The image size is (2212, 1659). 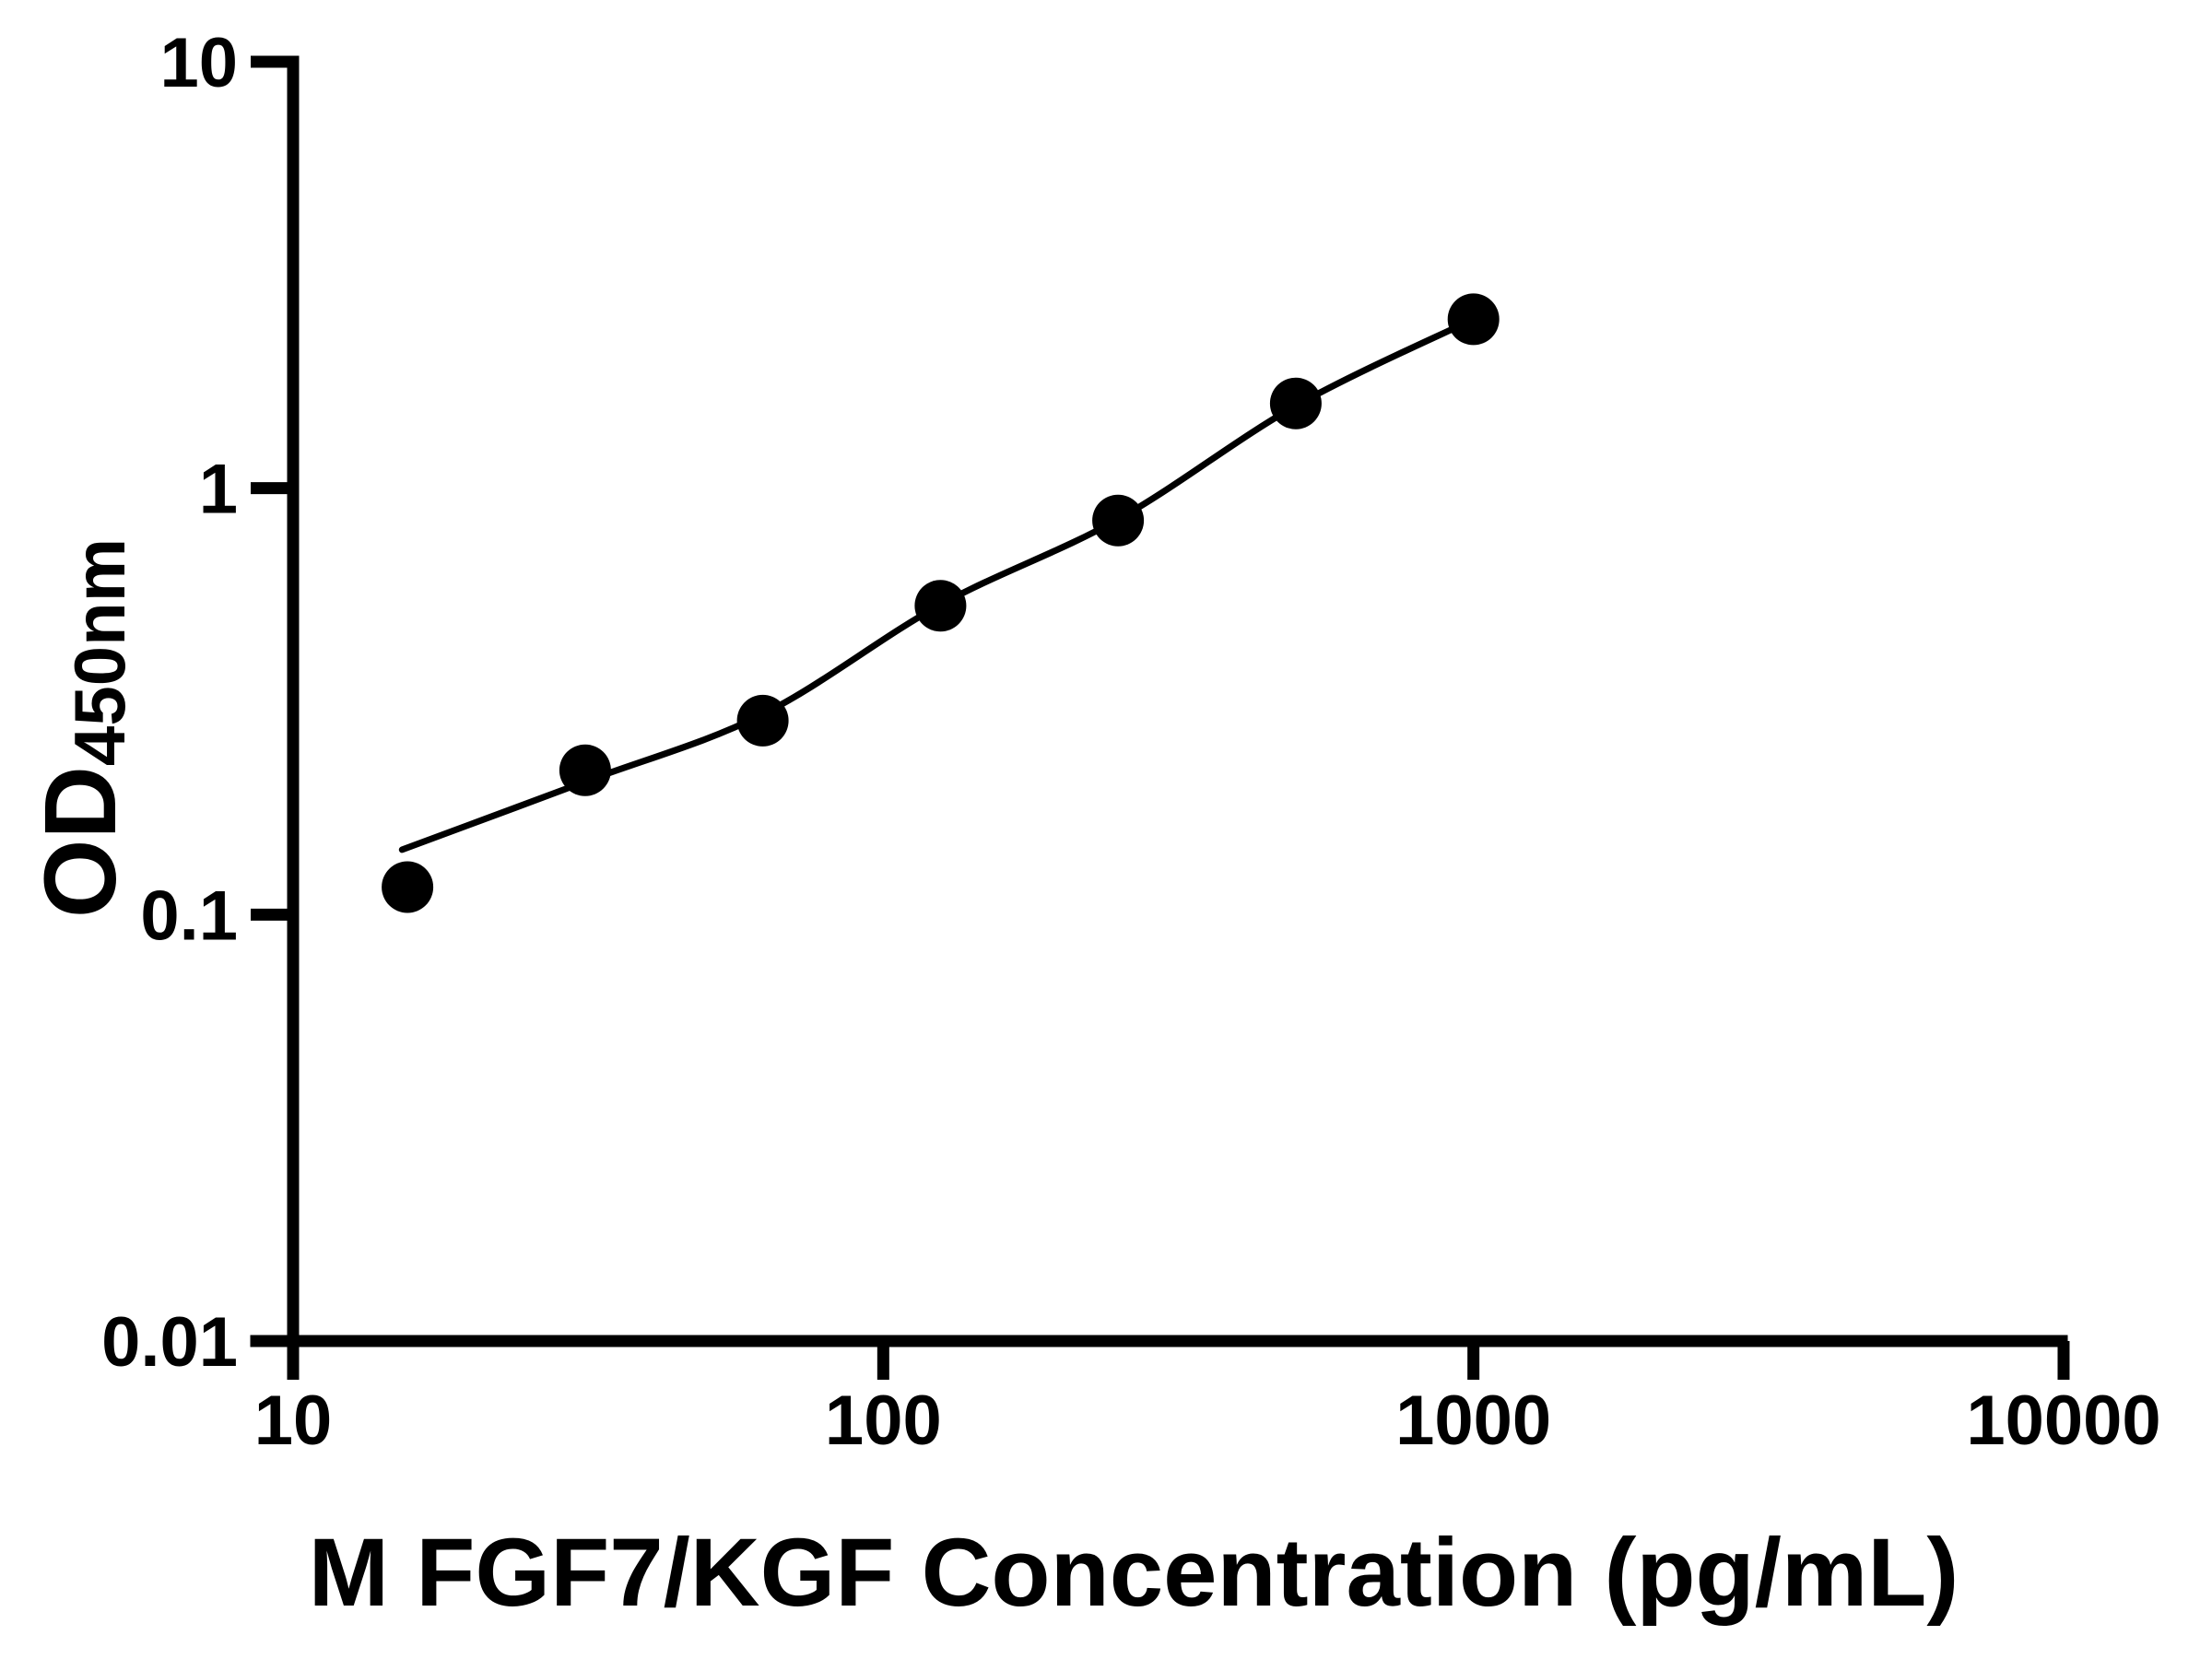 What do you see at coordinates (169, 1342) in the screenshot?
I see `y-tick-label-0.01: 0.01` at bounding box center [169, 1342].